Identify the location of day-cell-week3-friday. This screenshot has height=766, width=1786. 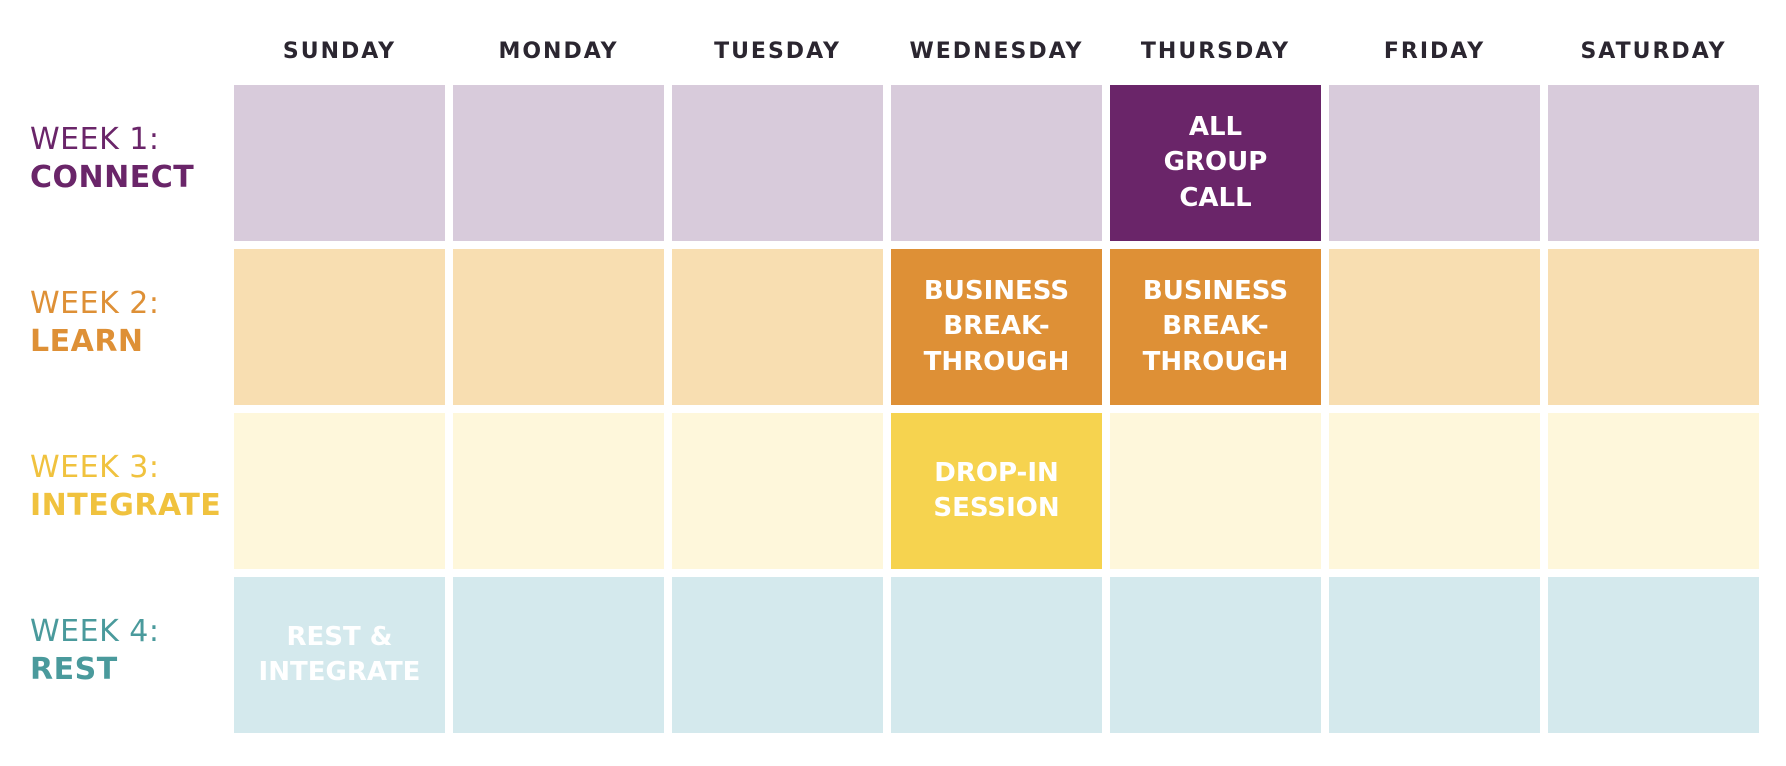
(1434, 491).